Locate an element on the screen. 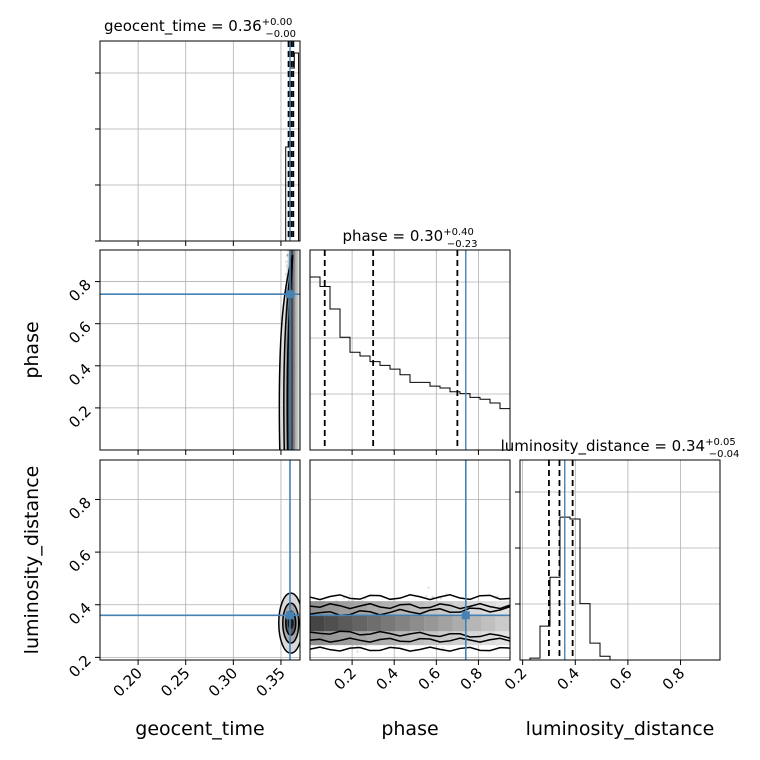 This screenshot has height=760, width=760. density-panel-luminosity_distance-vs-geocent_time: 0.20 0.25 0.30 0.35 0.2 0.4 0.6 0.8 is located at coordinates (183, 579).